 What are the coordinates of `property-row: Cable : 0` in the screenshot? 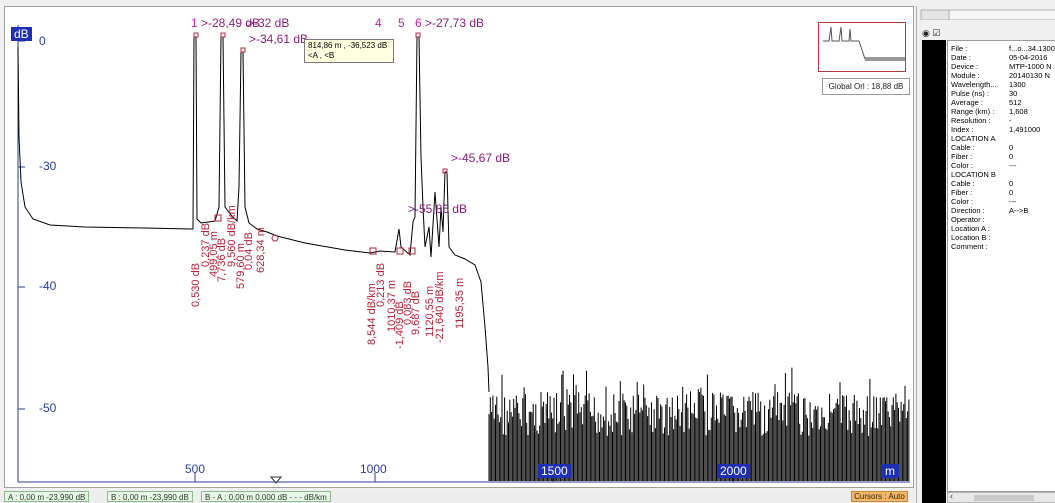 It's located at (982, 183).